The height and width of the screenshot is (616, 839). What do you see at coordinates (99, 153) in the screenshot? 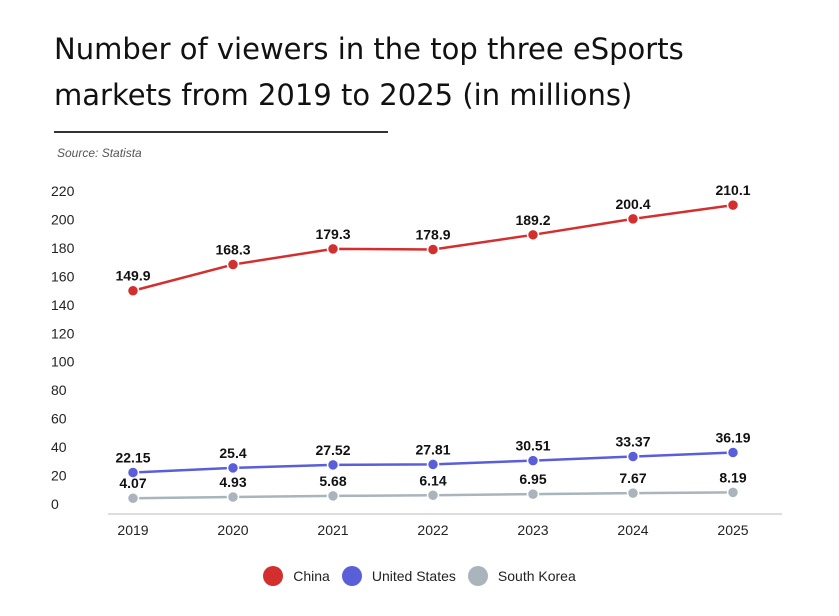
I see `source-note: Source: Statista` at bounding box center [99, 153].